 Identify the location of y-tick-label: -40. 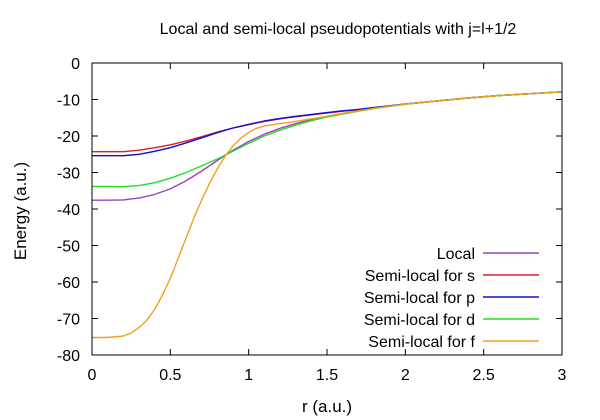
(68, 210).